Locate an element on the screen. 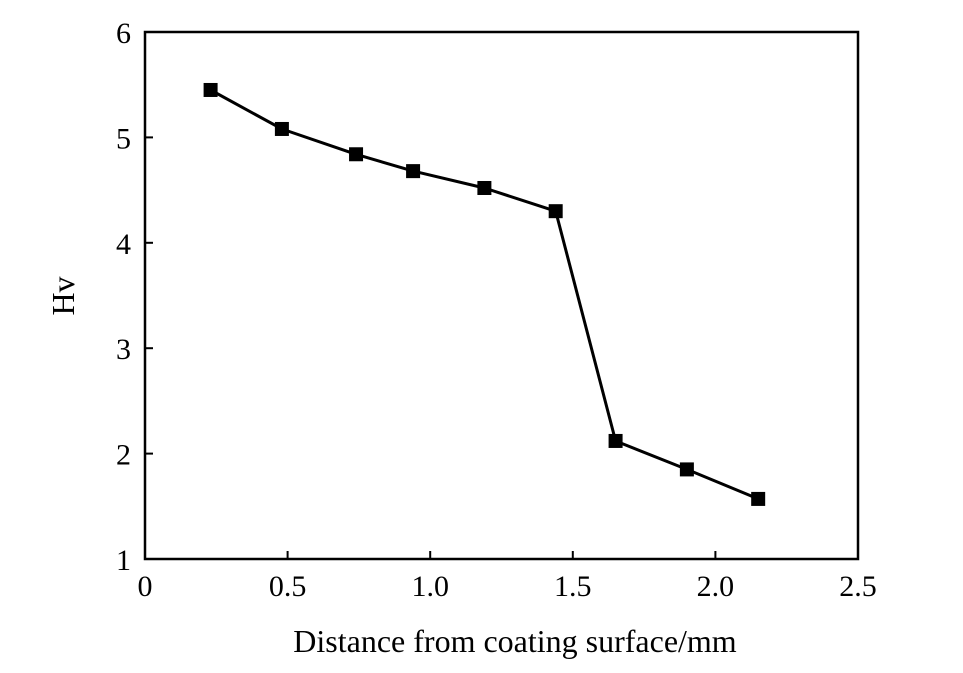 Image resolution: width=963 pixels, height=673 pixels. y-tick-label: 5 is located at coordinates (123, 138).